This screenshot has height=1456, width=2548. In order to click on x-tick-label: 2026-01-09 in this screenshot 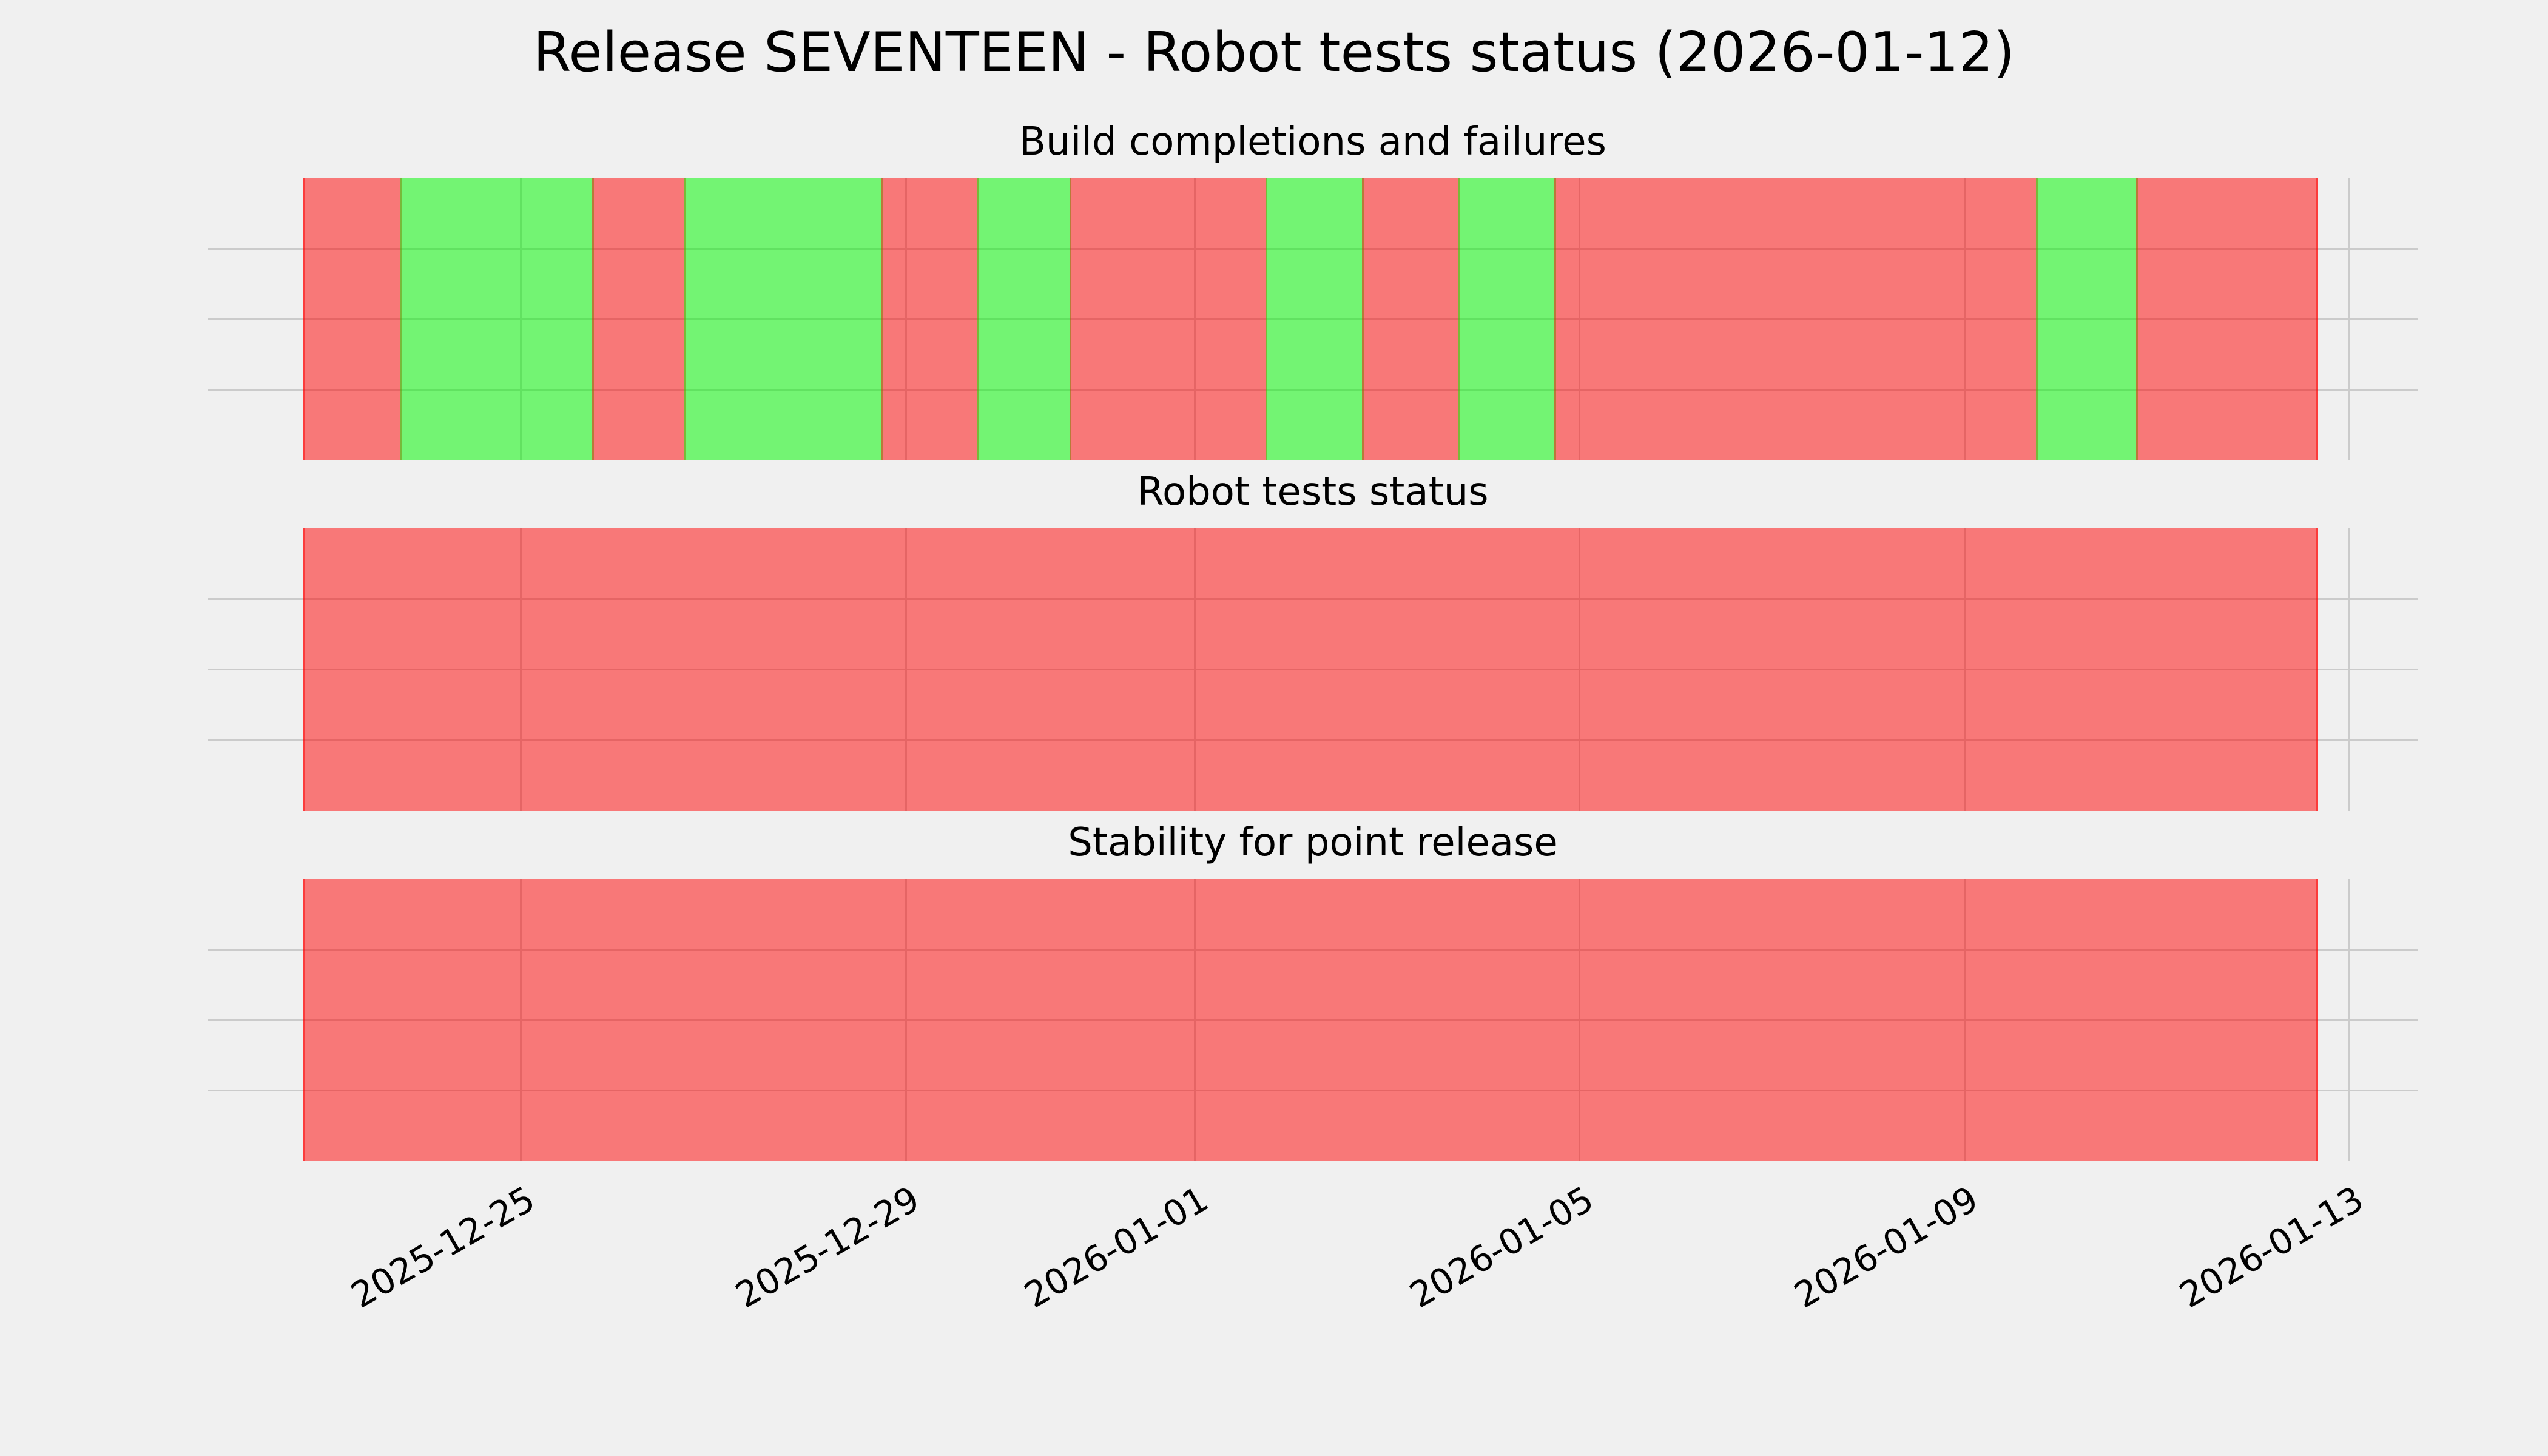, I will do `click(1886, 1247)`.